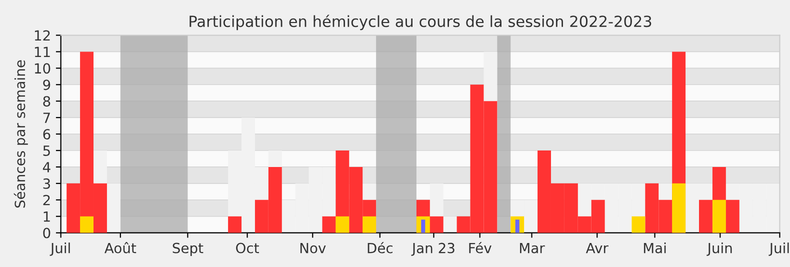  What do you see at coordinates (421, 22) in the screenshot?
I see `chart-title: Participation en hémicycle au cours de la session 2022-2023` at bounding box center [421, 22].